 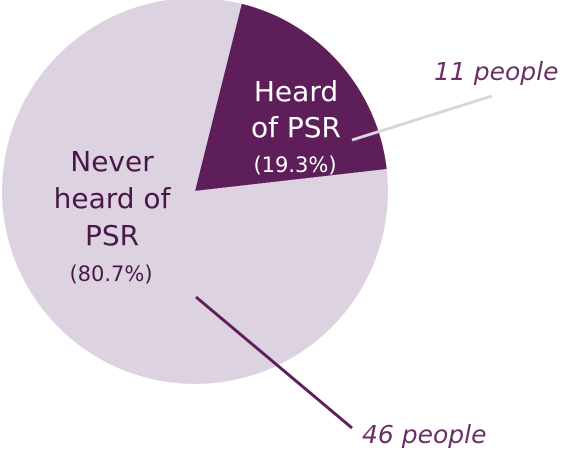 What do you see at coordinates (496, 71) in the screenshot?
I see `callout-heard: 11 people` at bounding box center [496, 71].